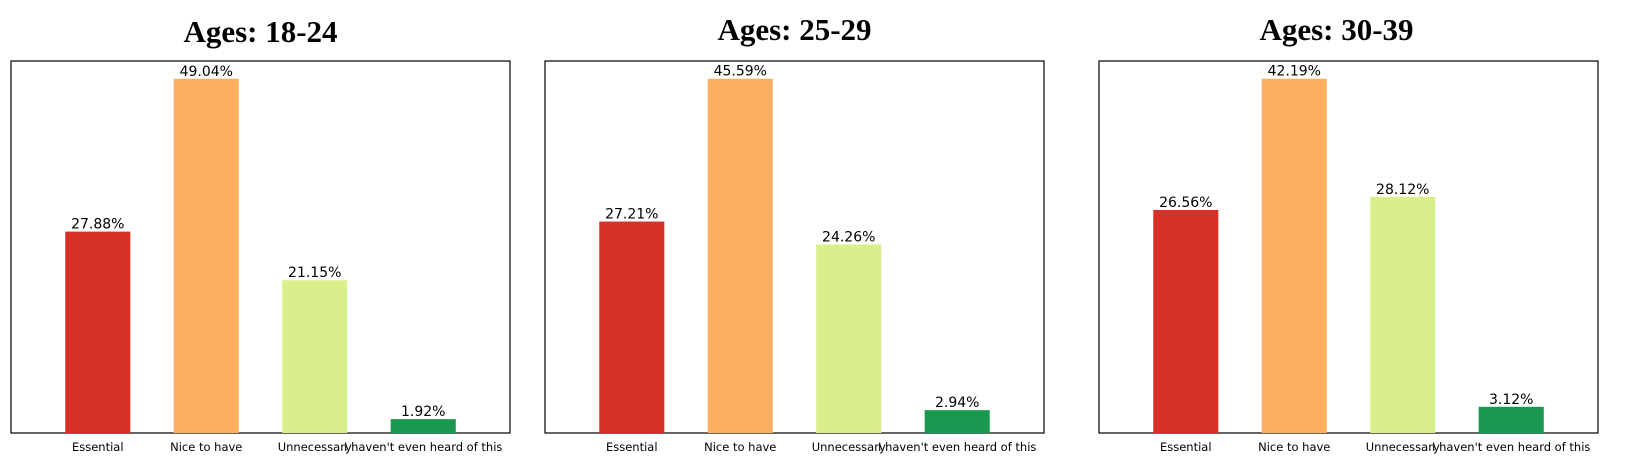  Describe the element at coordinates (631, 215) in the screenshot. I see `value-label-essential: 27.21%` at that location.